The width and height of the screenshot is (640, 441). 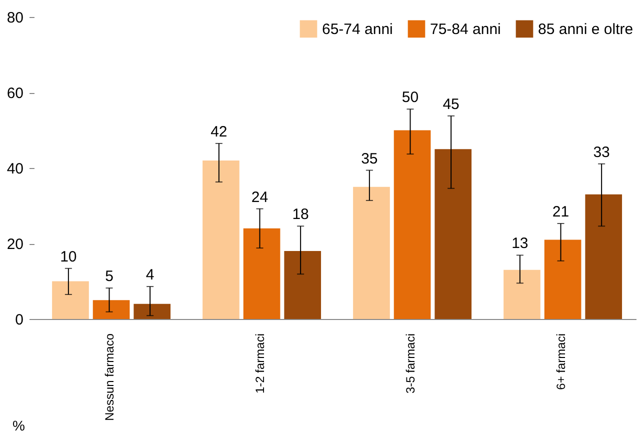 I want to click on data-label: 18, so click(x=300, y=215).